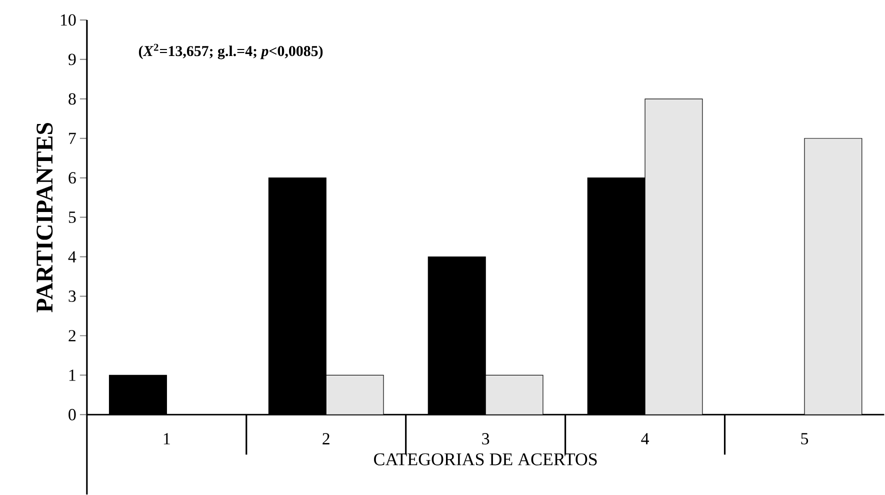 The height and width of the screenshot is (495, 885). Describe the element at coordinates (72, 256) in the screenshot. I see `y-tick-label: 4` at that location.